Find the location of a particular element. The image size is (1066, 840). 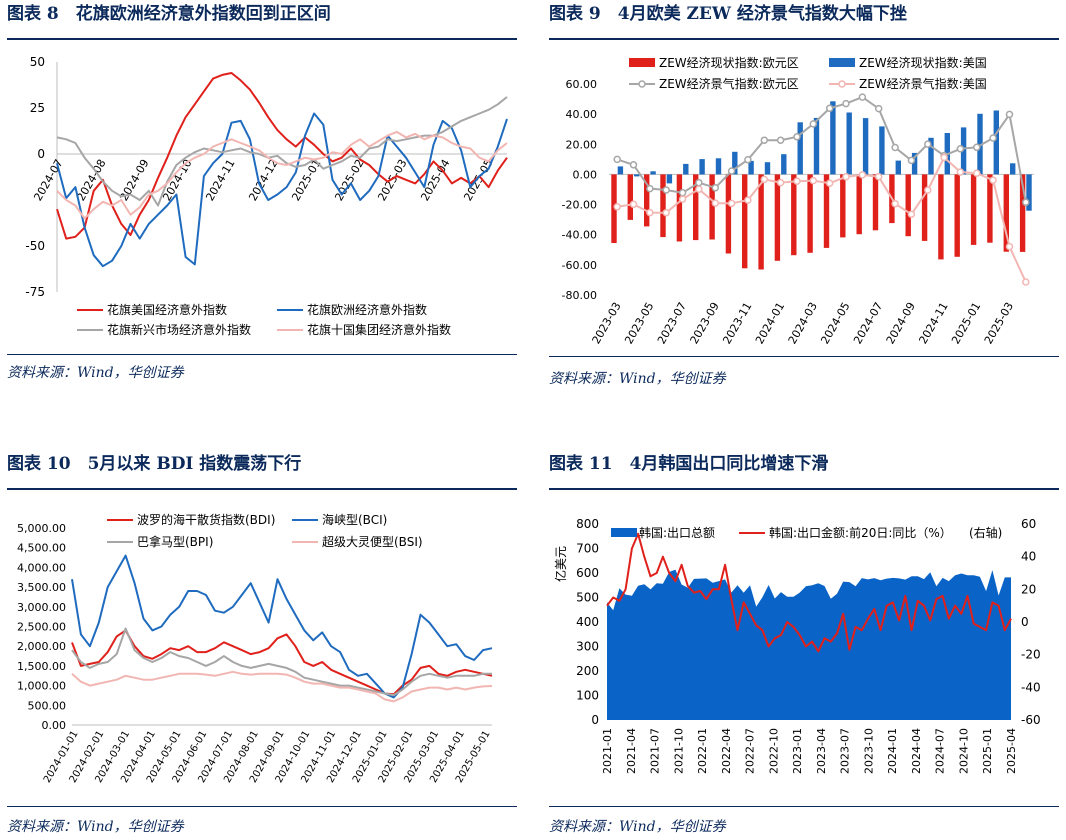

y-tick-label: 25 is located at coordinates (37, 108).